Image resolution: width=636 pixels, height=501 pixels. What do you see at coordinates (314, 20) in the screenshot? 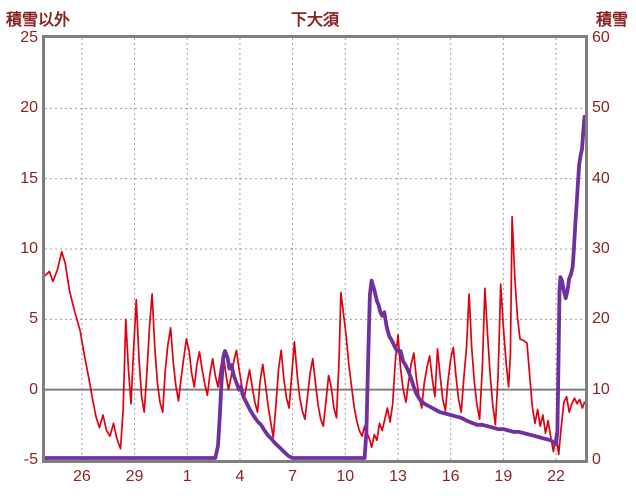
I see `station-title: 下大須` at bounding box center [314, 20].